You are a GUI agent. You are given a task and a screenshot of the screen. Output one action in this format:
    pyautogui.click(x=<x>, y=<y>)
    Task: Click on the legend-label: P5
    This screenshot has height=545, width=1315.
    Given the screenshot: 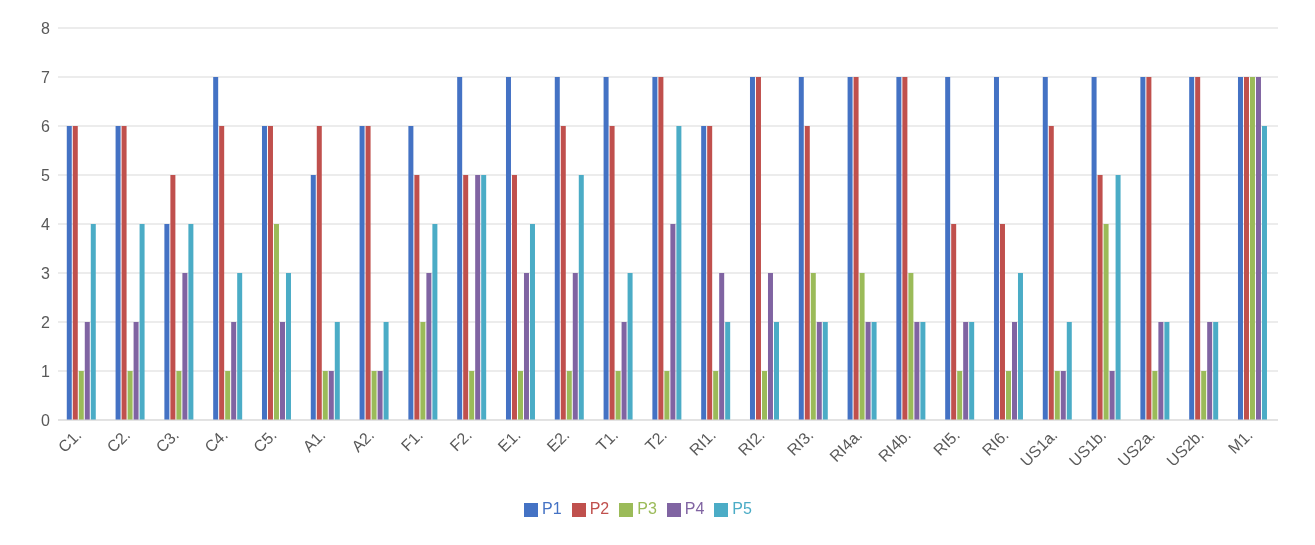 What is the action you would take?
    pyautogui.click(x=742, y=508)
    